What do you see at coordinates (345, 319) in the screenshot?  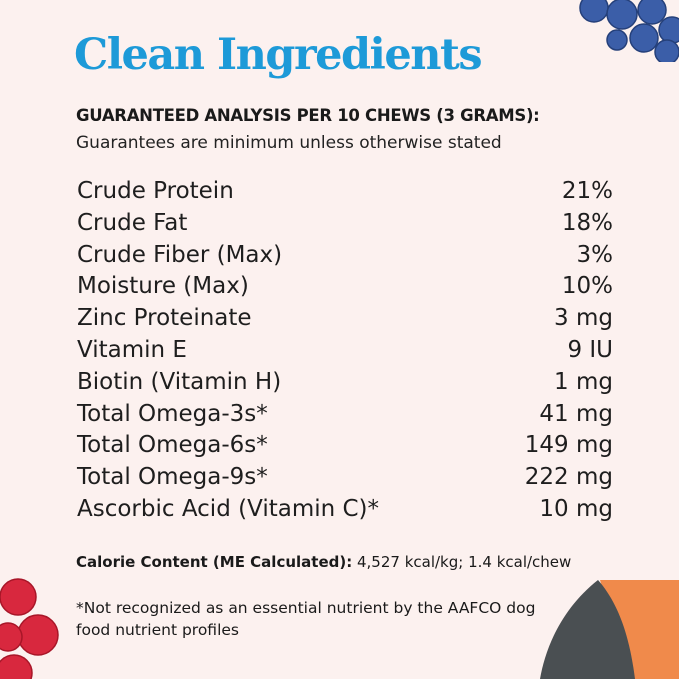 I see `table-row: Zinc Proteinate 3 mg` at bounding box center [345, 319].